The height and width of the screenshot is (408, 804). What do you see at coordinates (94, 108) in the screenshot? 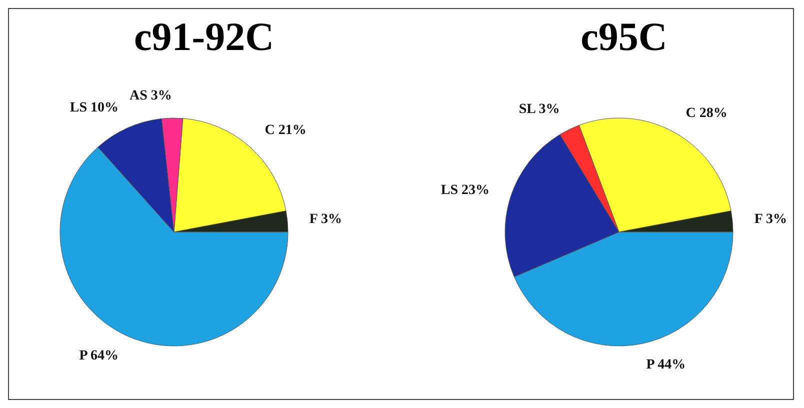
I see `slice-label: LS 10%` at bounding box center [94, 108].